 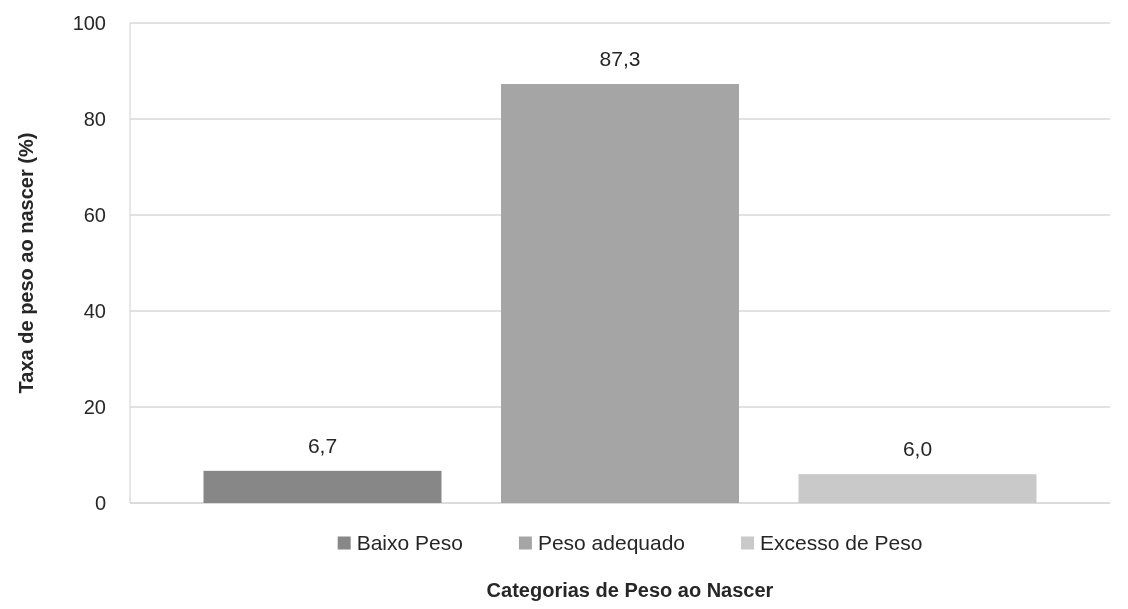 I want to click on y-axis-title: Taxa de peso ao nascer (%), so click(x=26, y=263).